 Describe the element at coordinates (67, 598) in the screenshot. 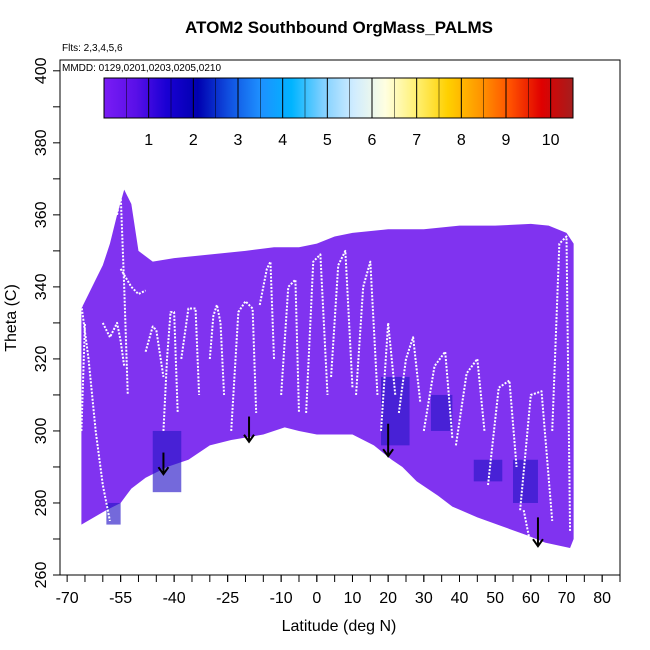

I see `x-tick-label: -70` at that location.